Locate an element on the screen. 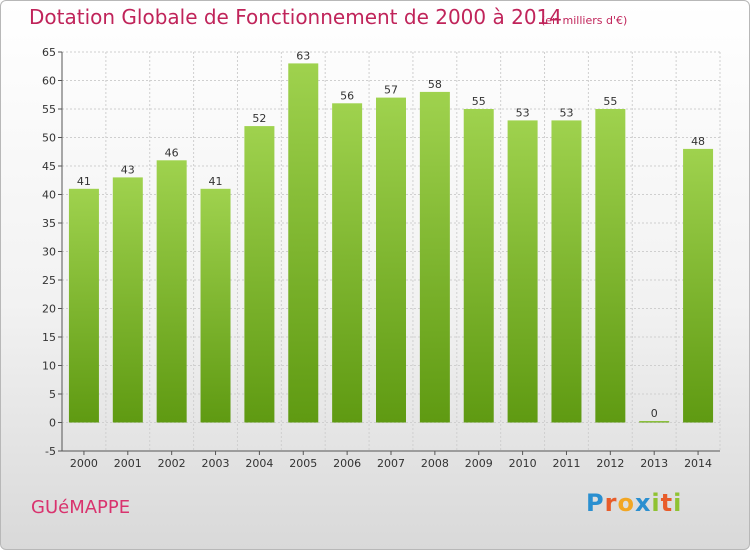 This screenshot has width=750, height=550. value-label-2009: 55 is located at coordinates (479, 101).